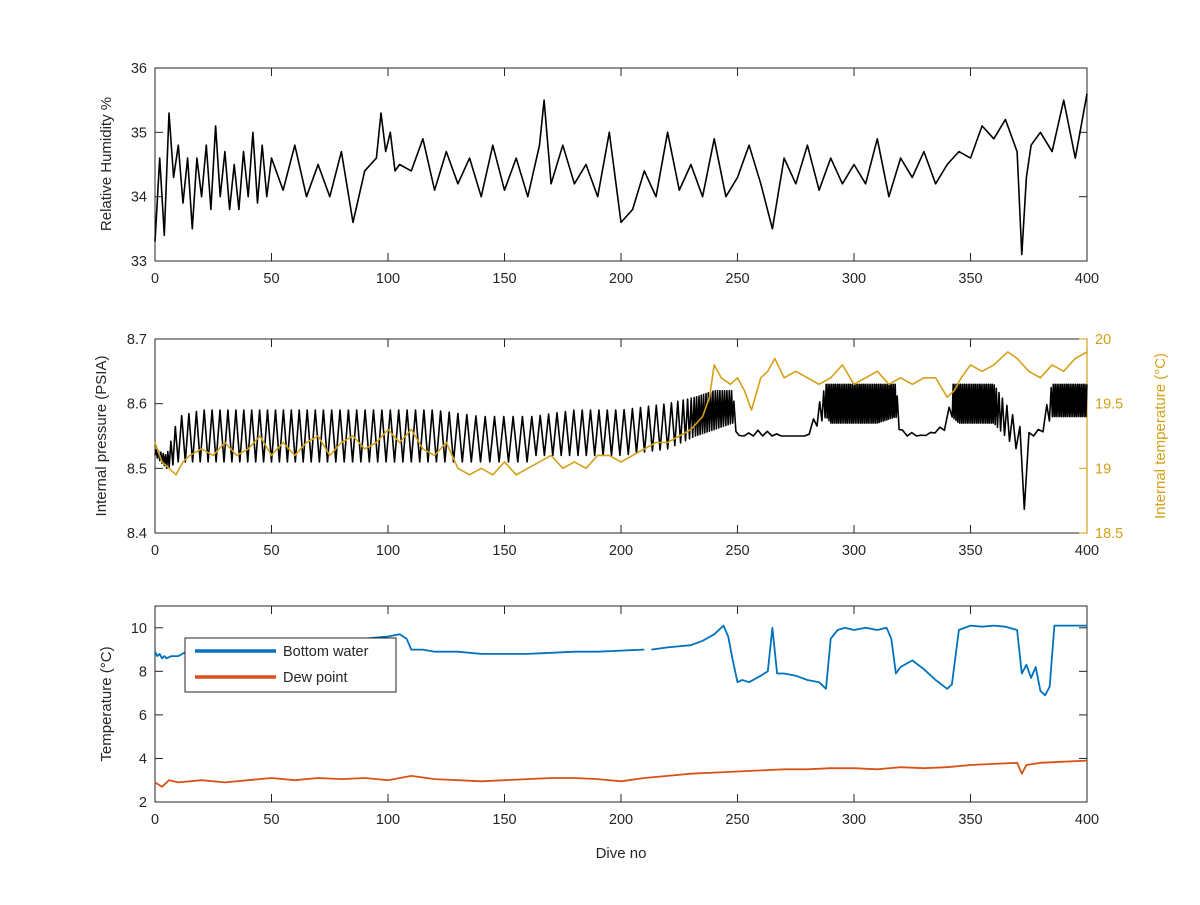 Image resolution: width=1200 pixels, height=905 pixels. What do you see at coordinates (139, 198) in the screenshot?
I see `y-tick-label: 34` at bounding box center [139, 198].